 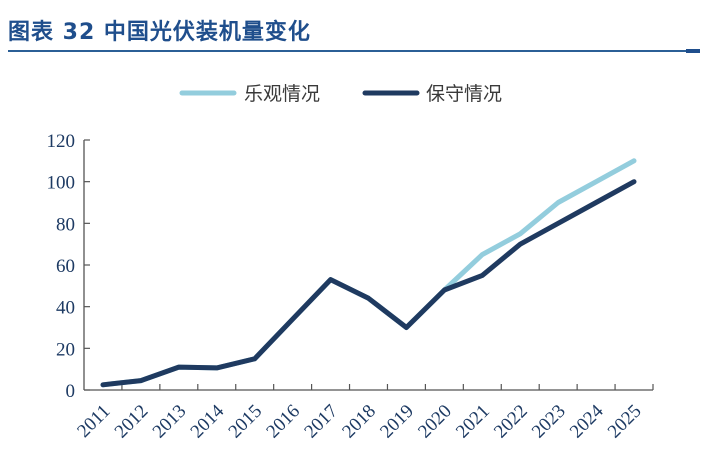 What do you see at coordinates (132, 422) in the screenshot?
I see `x-tick-label: 2012` at bounding box center [132, 422].